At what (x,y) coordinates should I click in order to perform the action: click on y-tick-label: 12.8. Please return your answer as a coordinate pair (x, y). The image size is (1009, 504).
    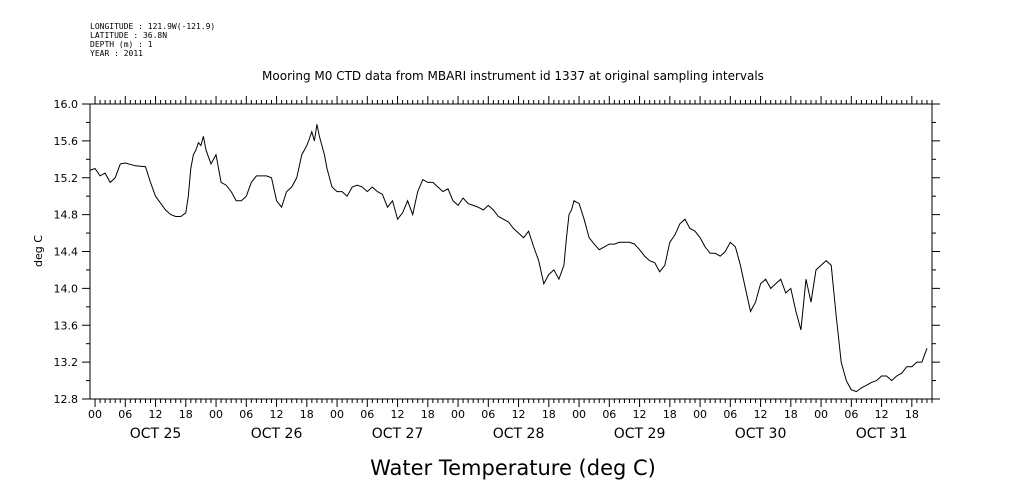
    Looking at the image, I should click on (66, 399).